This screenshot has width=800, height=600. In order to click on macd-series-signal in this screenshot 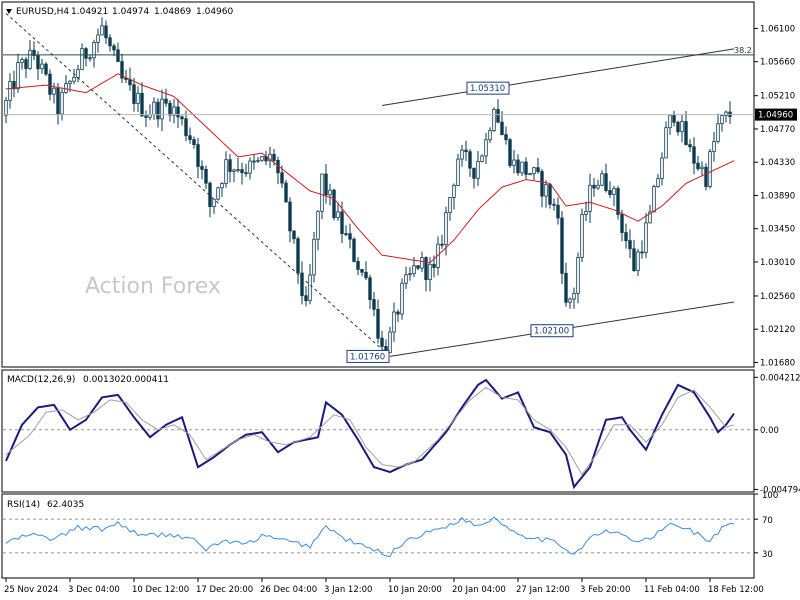, I will do `click(370, 431)`.